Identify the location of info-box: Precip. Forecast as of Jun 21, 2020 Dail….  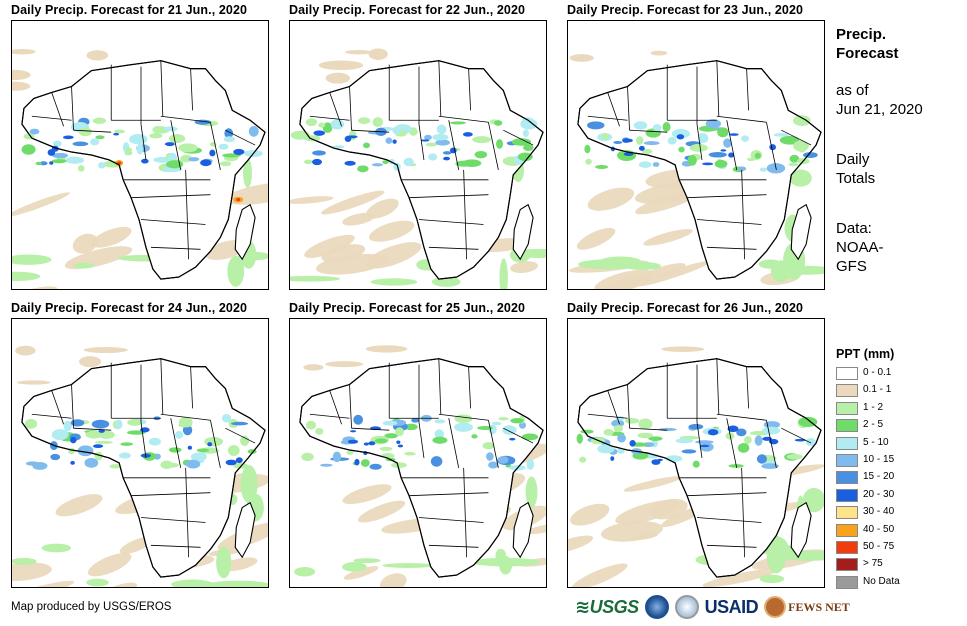
(898, 150).